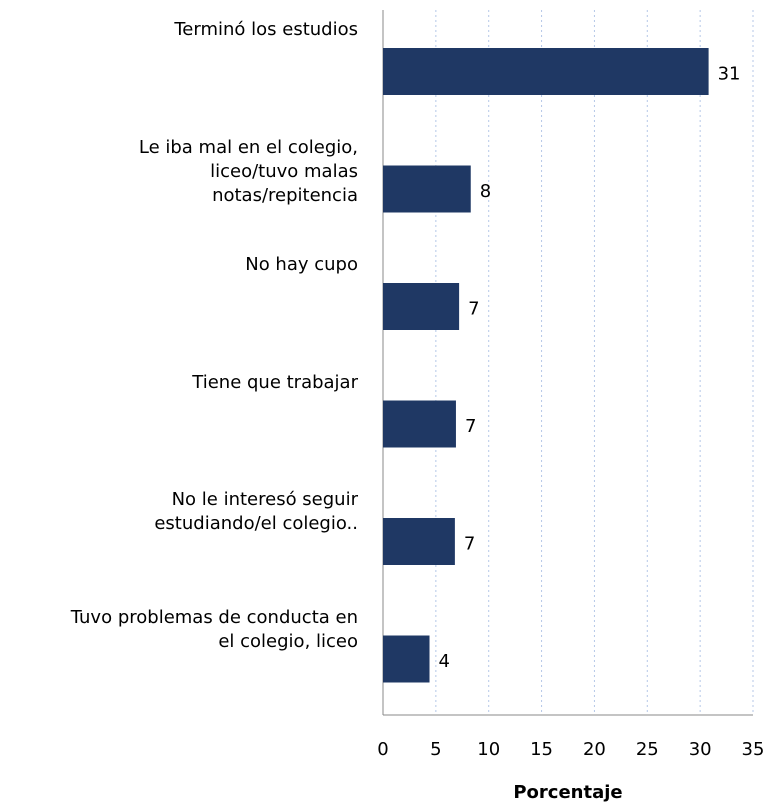 The height and width of the screenshot is (805, 767). I want to click on x-tick-label: 20, so click(594, 749).